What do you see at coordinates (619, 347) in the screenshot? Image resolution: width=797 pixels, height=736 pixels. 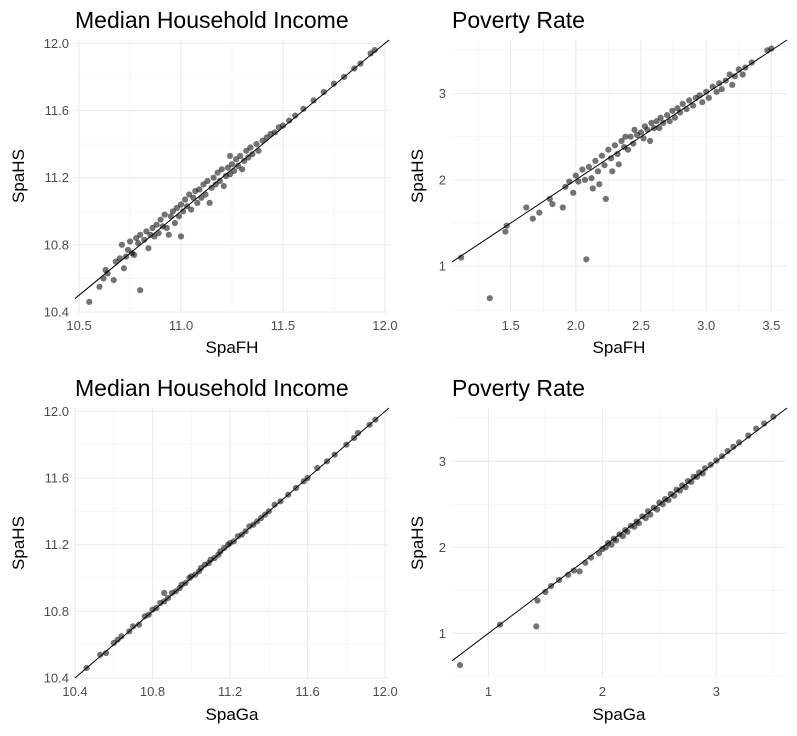 I see `x-axis-title: SpaFH` at bounding box center [619, 347].